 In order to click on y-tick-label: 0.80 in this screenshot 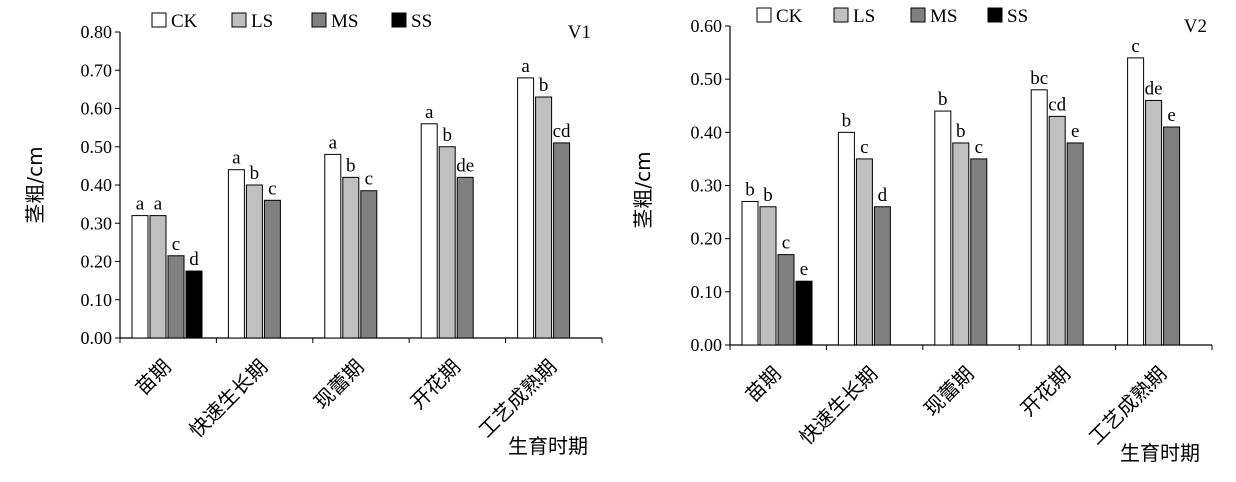, I will do `click(97, 32)`.